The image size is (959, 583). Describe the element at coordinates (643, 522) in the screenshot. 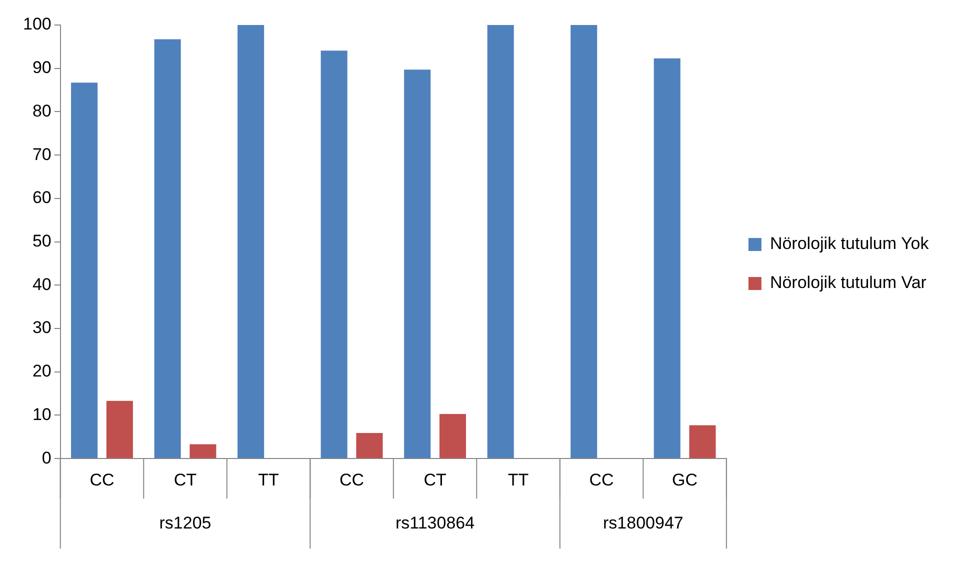

I see `text: rs1800947` at that location.